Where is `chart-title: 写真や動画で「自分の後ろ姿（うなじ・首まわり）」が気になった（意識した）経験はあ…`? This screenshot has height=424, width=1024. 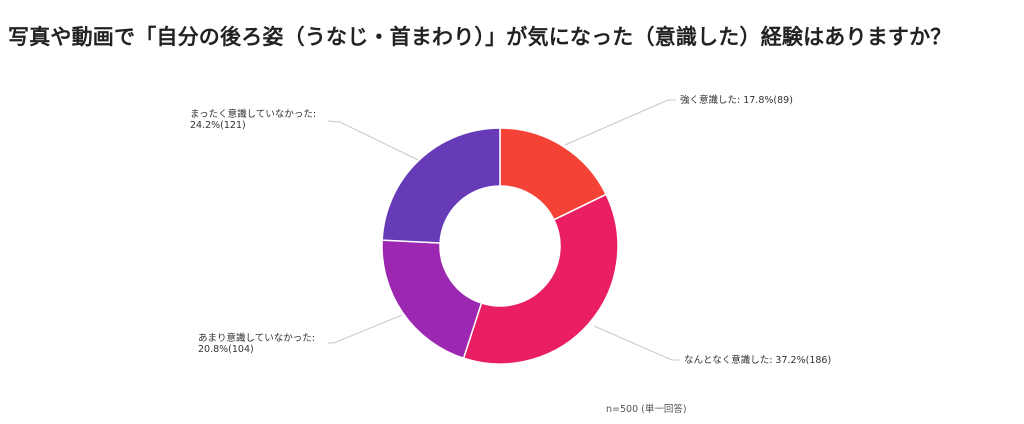
chart-title: 写真や動画で「自分の後ろ姿（うなじ・首まわり）」が気になった（意識した）経験はあ… is located at coordinates (480, 37).